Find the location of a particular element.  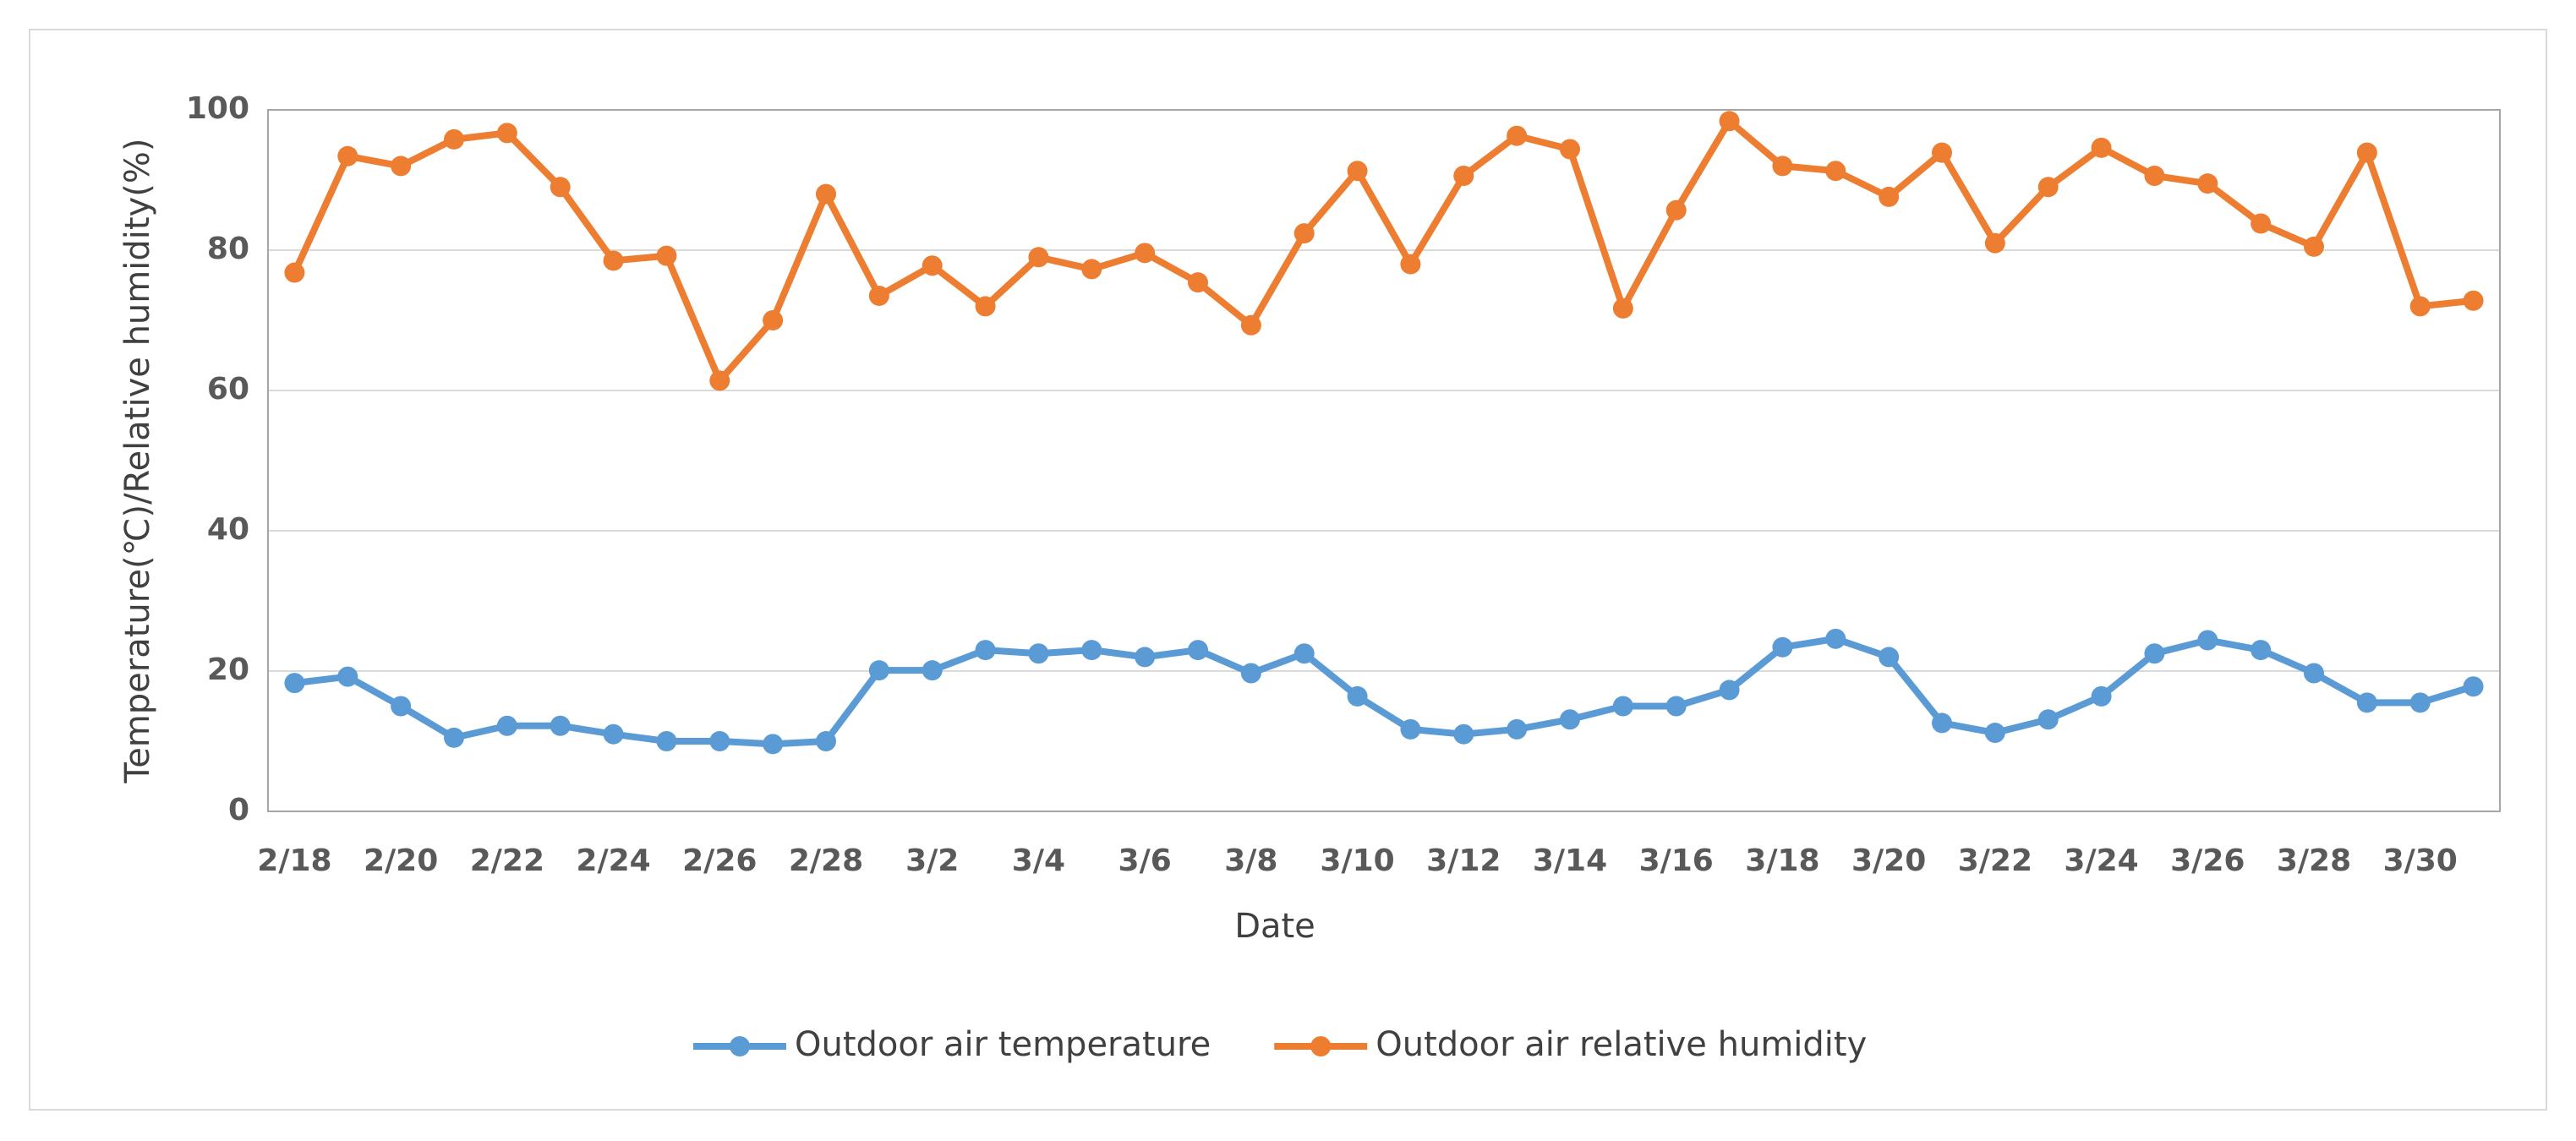

x-tick-label: 3/4 is located at coordinates (1038, 860).